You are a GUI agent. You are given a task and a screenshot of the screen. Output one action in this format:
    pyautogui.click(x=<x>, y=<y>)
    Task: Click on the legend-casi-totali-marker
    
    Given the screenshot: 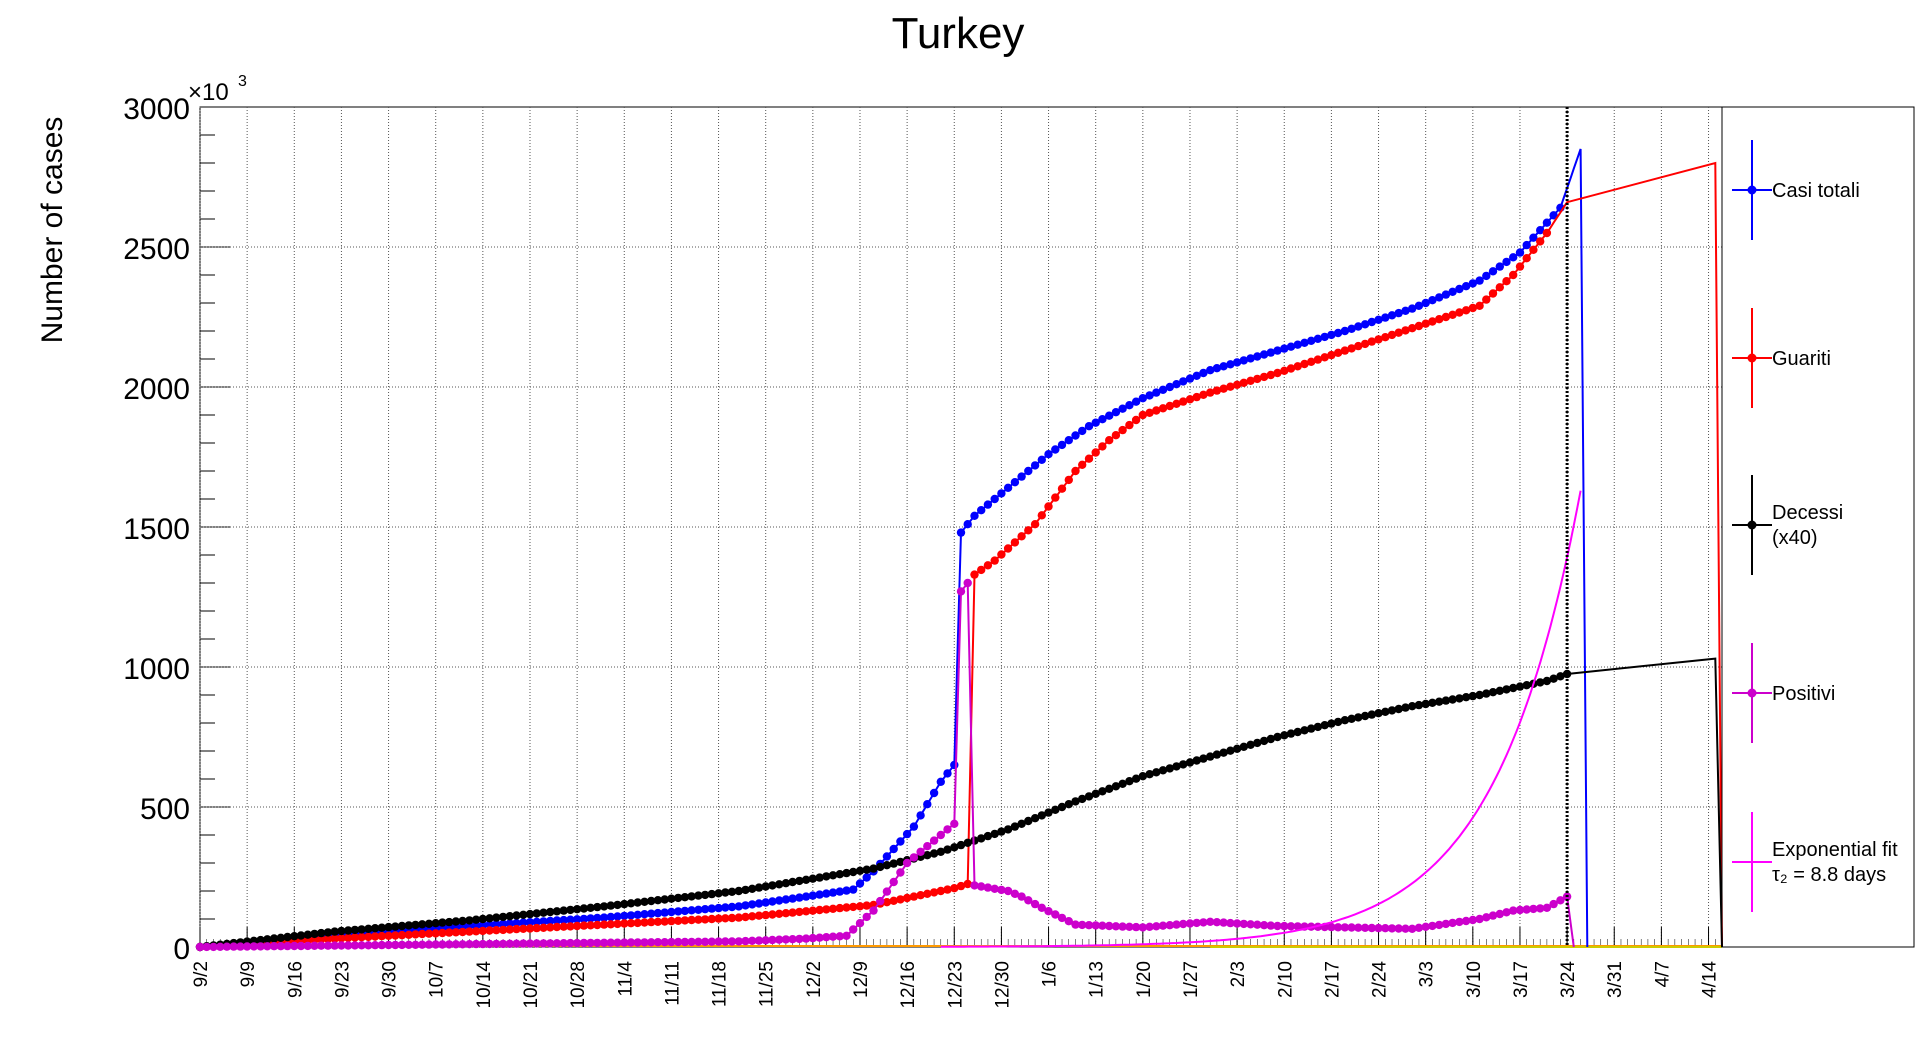 What is the action you would take?
    pyautogui.click(x=1752, y=190)
    